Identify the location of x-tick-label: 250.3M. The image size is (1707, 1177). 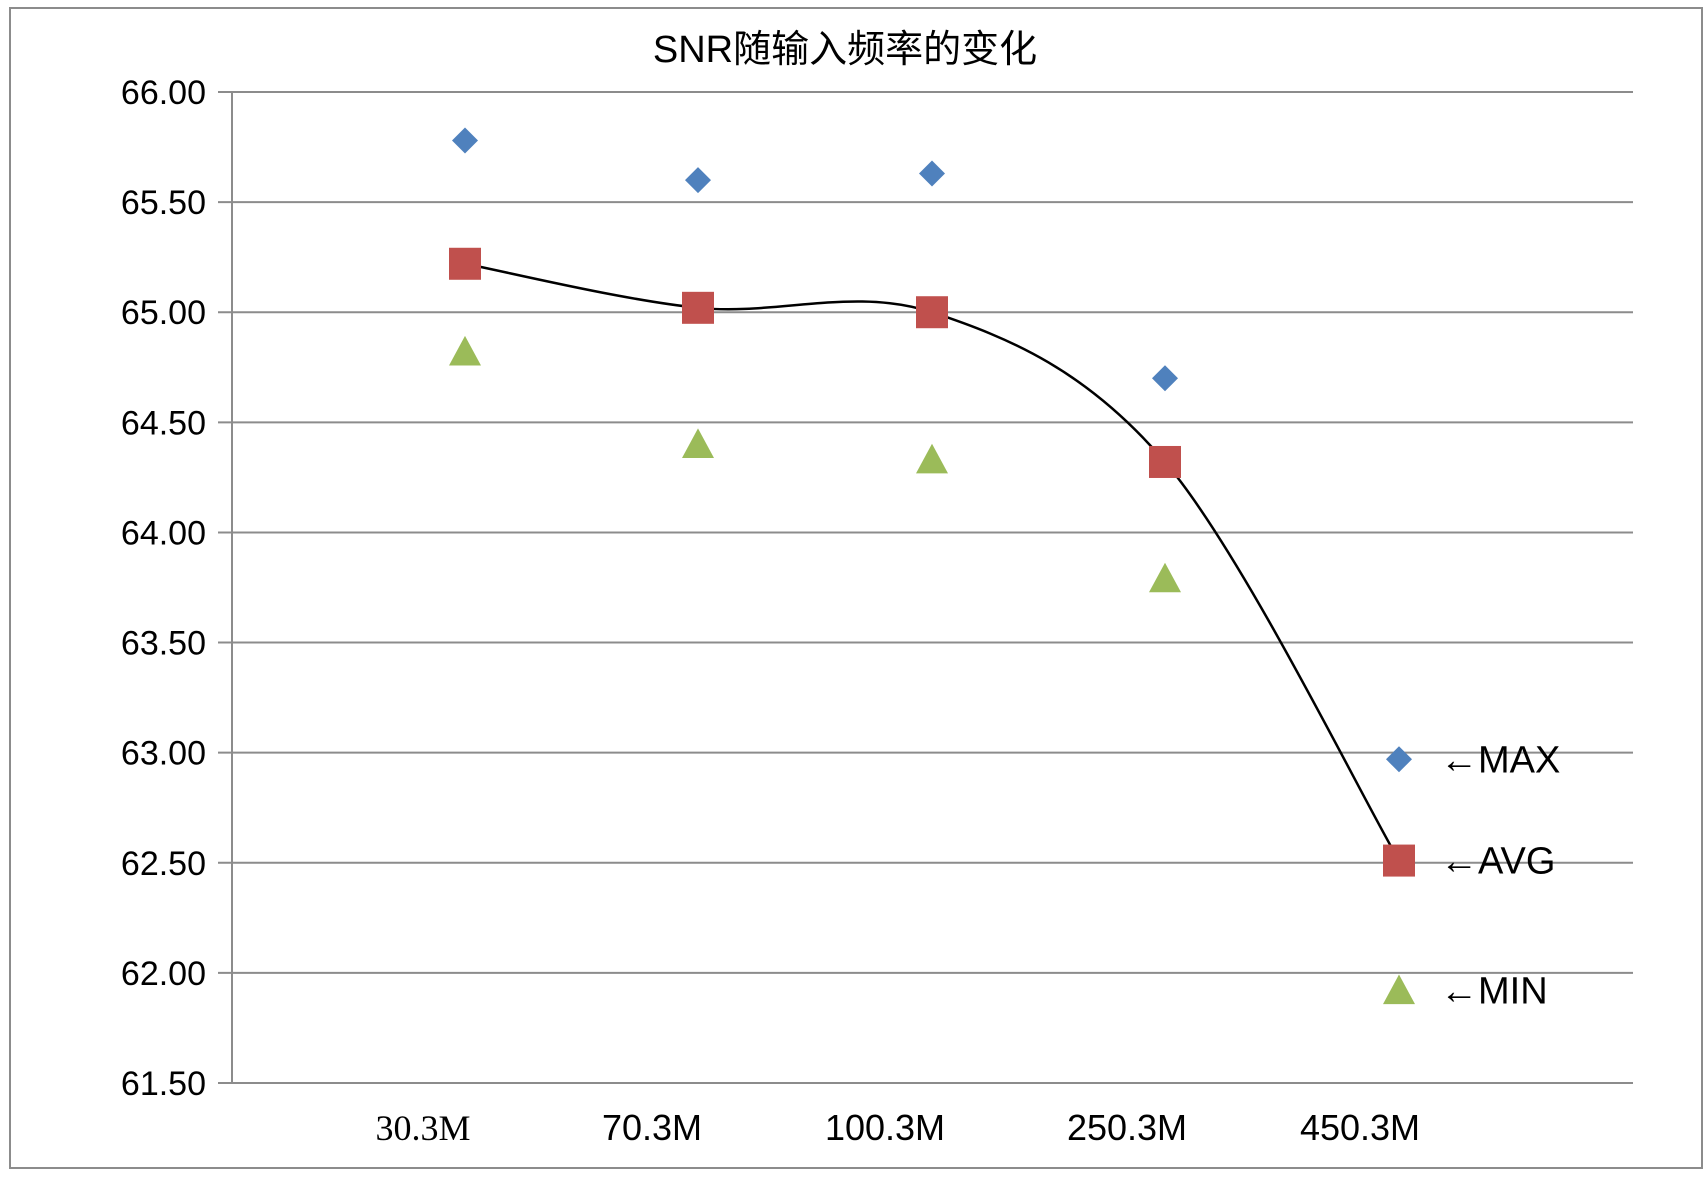
(1127, 1127).